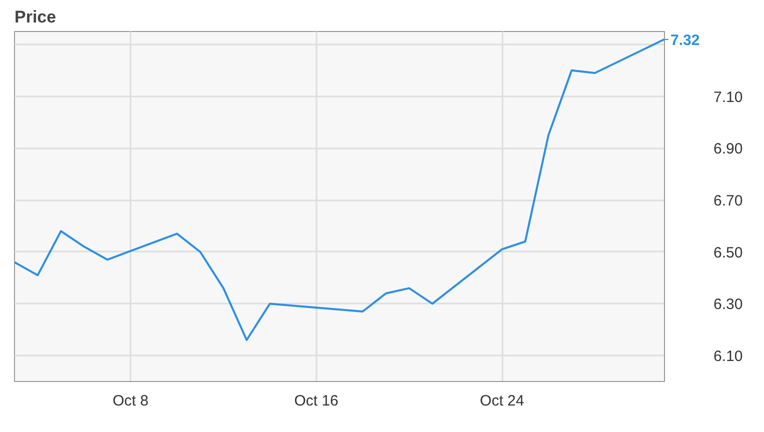  I want to click on y-tick-label: 6.70, so click(728, 201).